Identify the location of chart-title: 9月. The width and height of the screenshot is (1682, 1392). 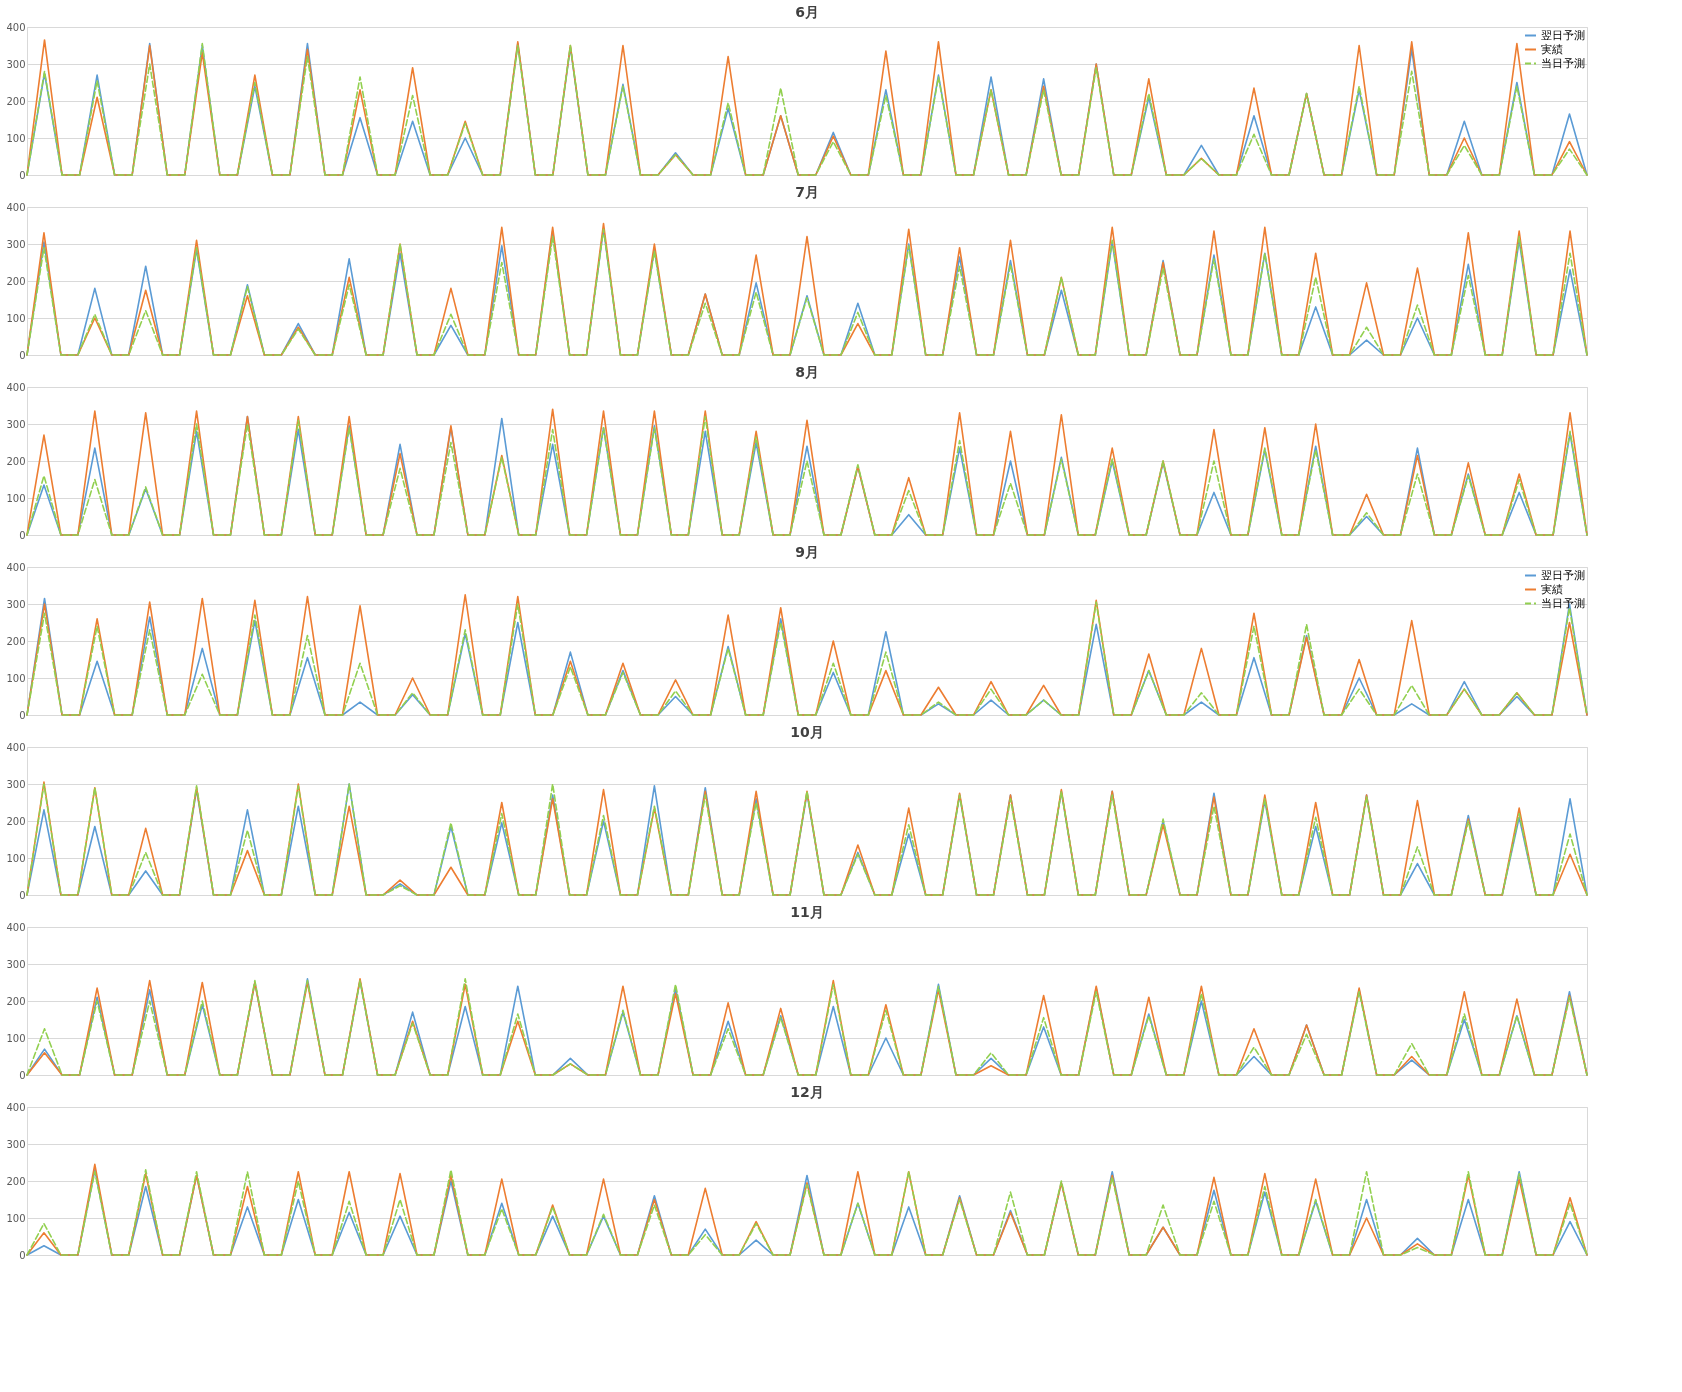
(807, 552).